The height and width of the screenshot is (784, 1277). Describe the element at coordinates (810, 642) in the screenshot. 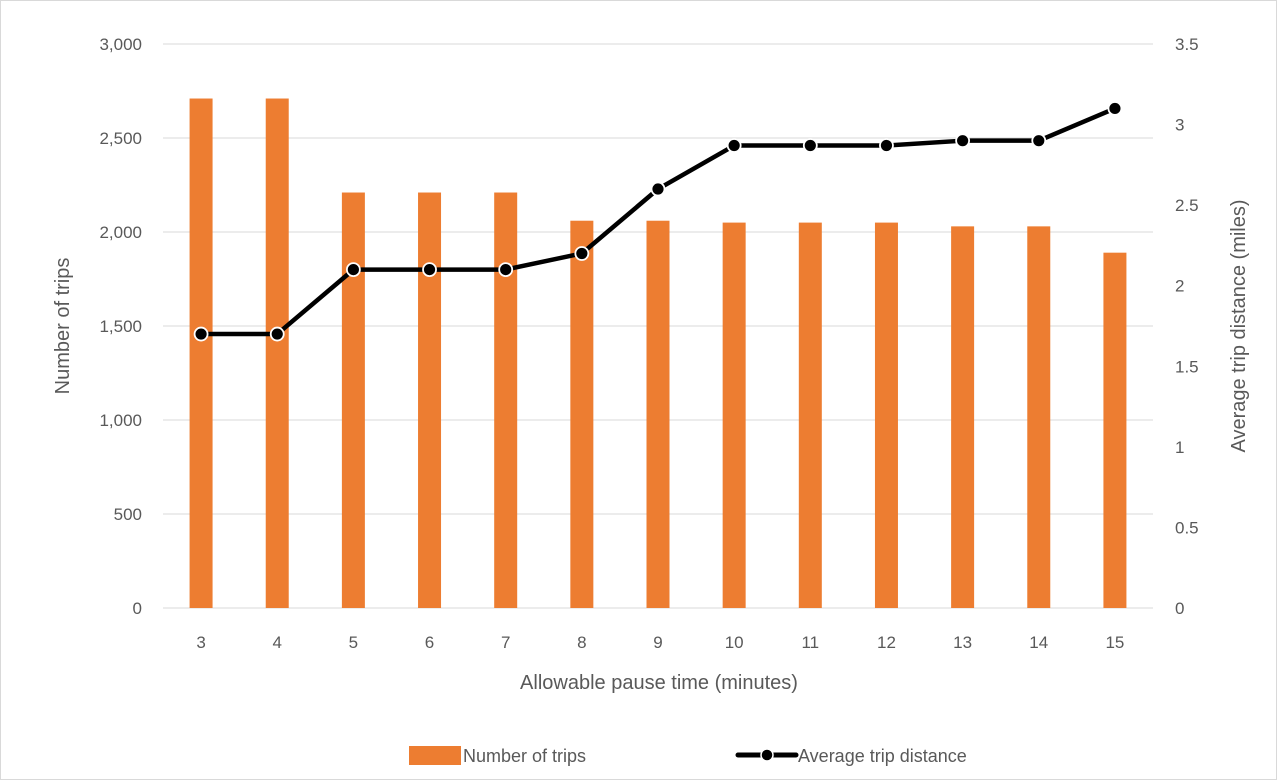

I see `x-tick-label: 11` at that location.